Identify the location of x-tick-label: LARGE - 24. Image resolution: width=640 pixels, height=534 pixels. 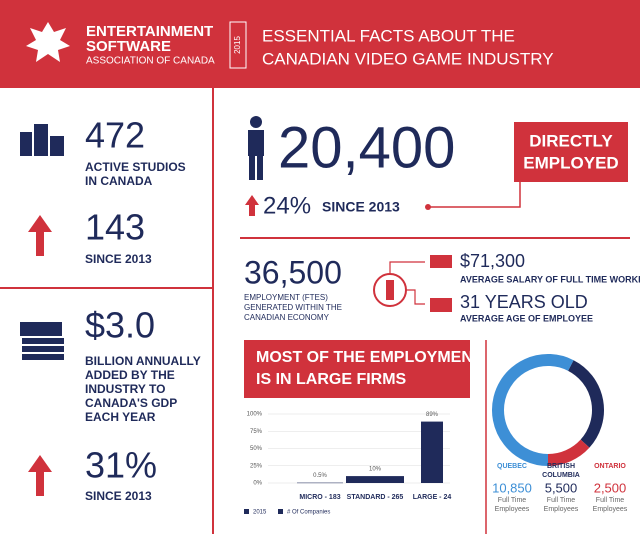
(432, 497).